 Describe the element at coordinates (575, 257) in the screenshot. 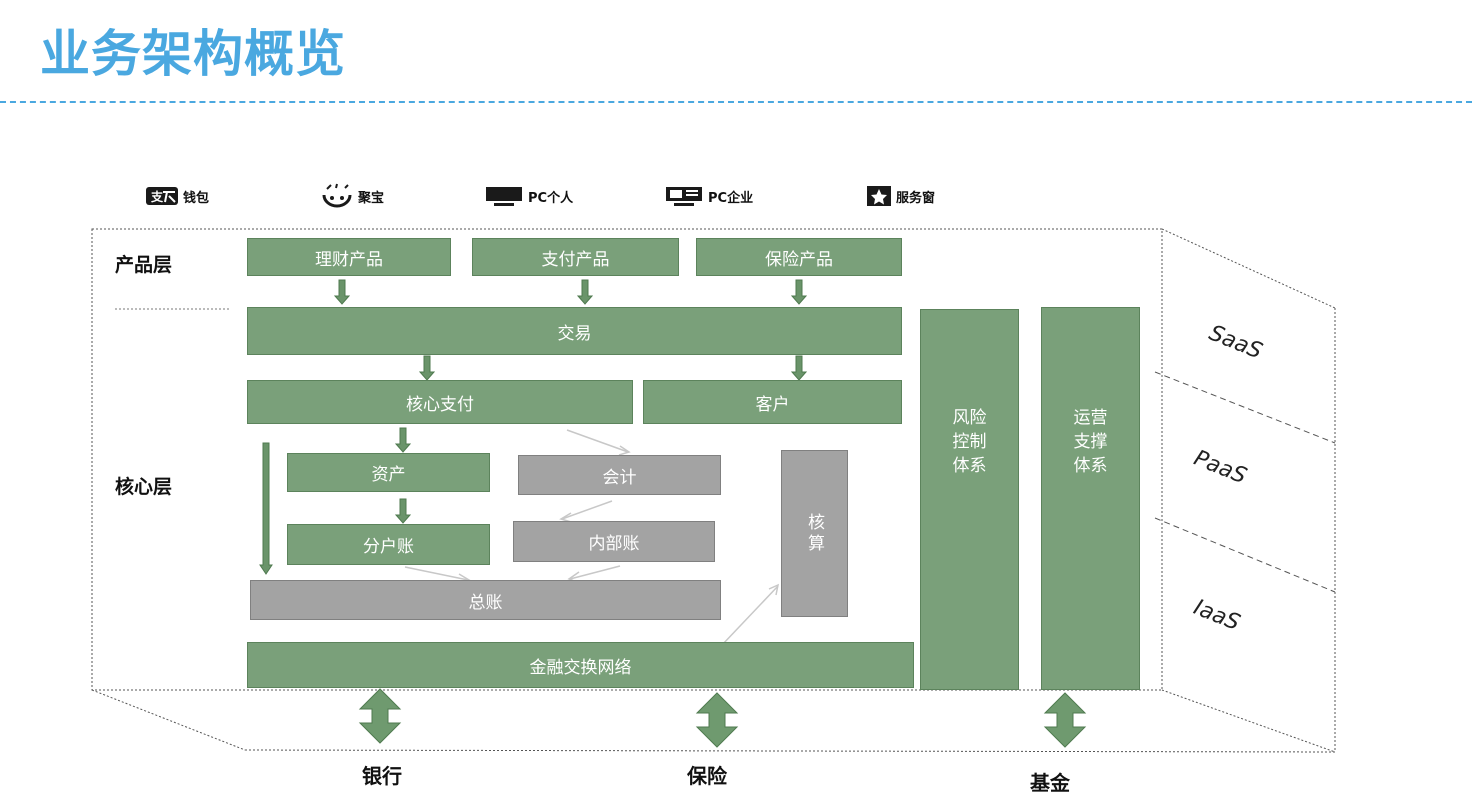

I see `box-zhifu-product: 支付产品` at that location.